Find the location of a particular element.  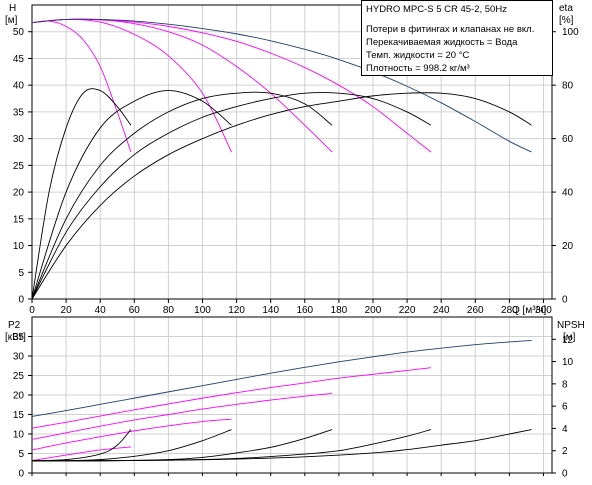

note-temperature: Темп. жидкости = 20 °C is located at coordinates (418, 55).